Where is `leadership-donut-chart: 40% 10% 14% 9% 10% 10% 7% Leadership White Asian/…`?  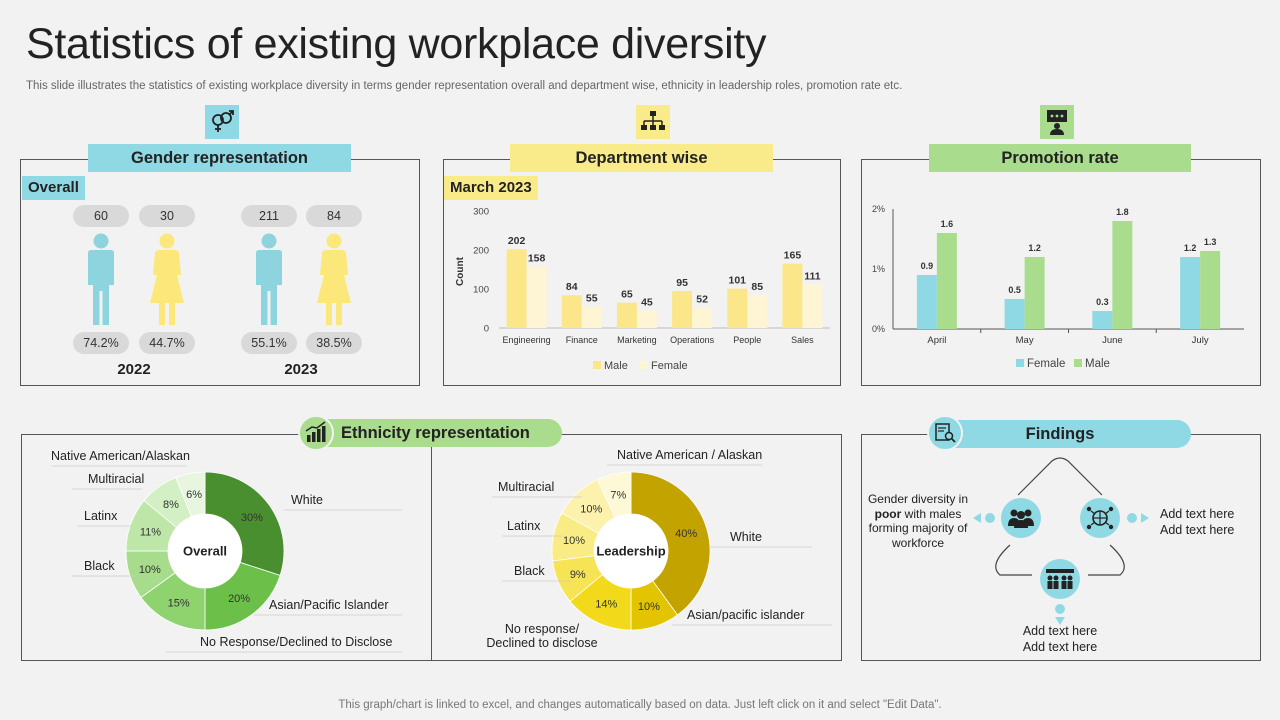 leadership-donut-chart: 40% 10% 14% 9% 10% 10% 7% Leadership White Asian/… is located at coordinates (659, 549).